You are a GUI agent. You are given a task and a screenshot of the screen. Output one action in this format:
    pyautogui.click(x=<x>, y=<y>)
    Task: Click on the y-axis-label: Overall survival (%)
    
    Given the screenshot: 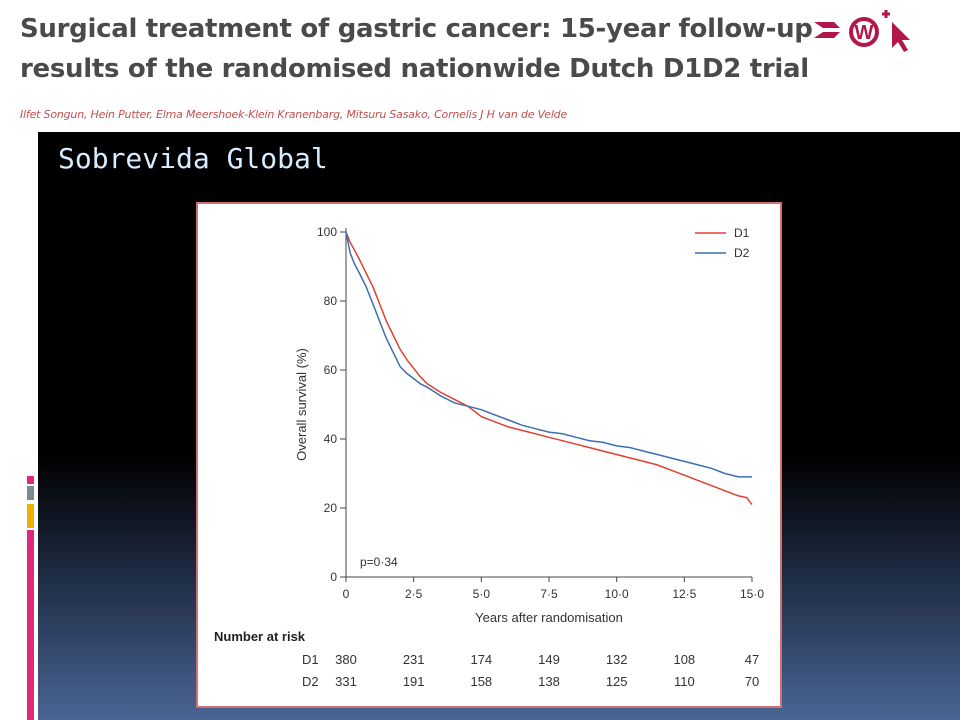 What is the action you would take?
    pyautogui.click(x=301, y=404)
    